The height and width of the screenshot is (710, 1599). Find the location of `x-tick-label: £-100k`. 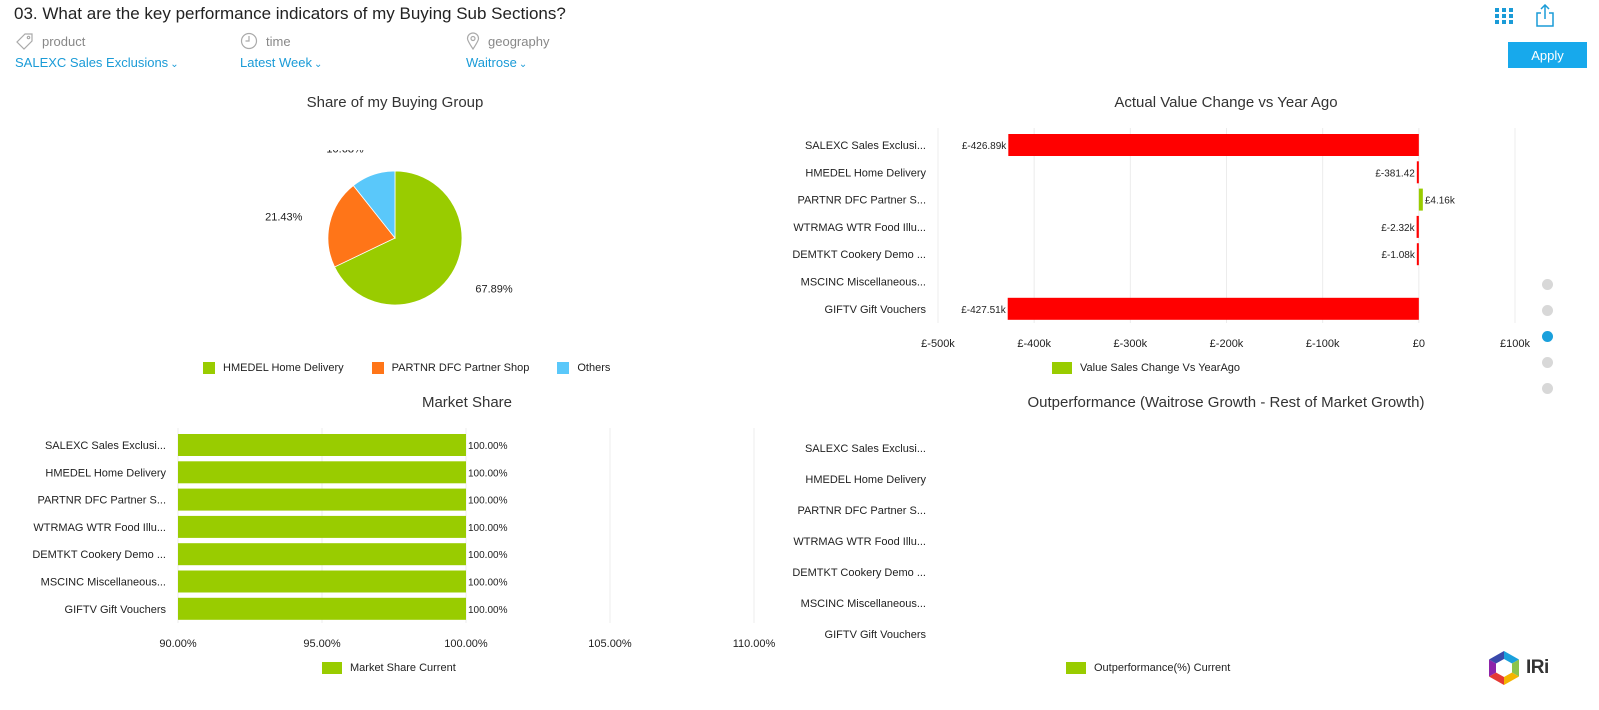

x-tick-label: £-100k is located at coordinates (1323, 344).